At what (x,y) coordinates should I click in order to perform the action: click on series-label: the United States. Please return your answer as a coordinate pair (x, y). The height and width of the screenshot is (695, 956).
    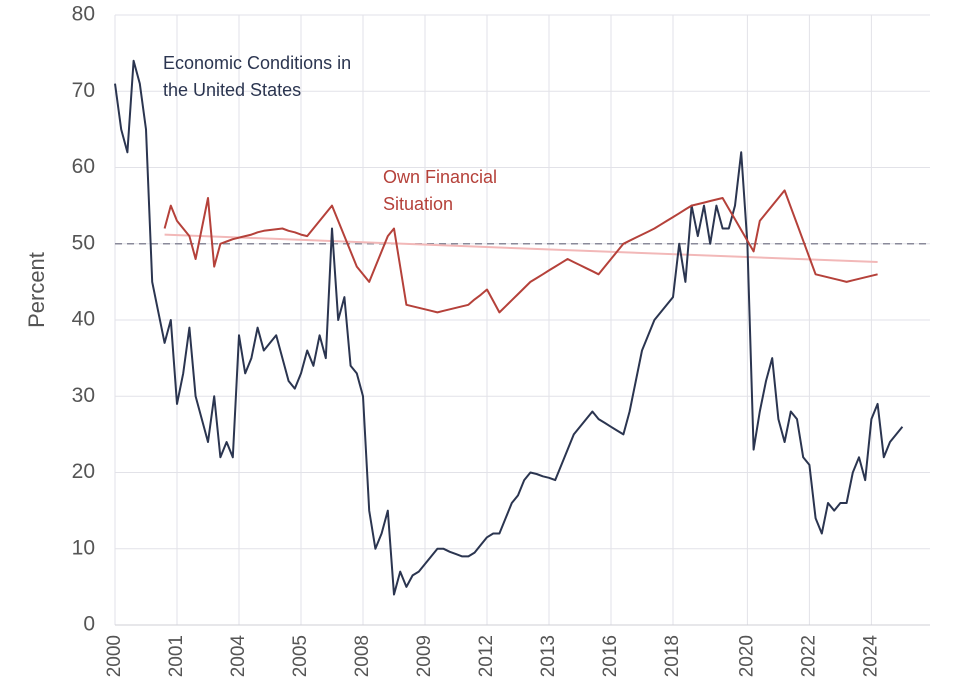
    Looking at the image, I should click on (232, 90).